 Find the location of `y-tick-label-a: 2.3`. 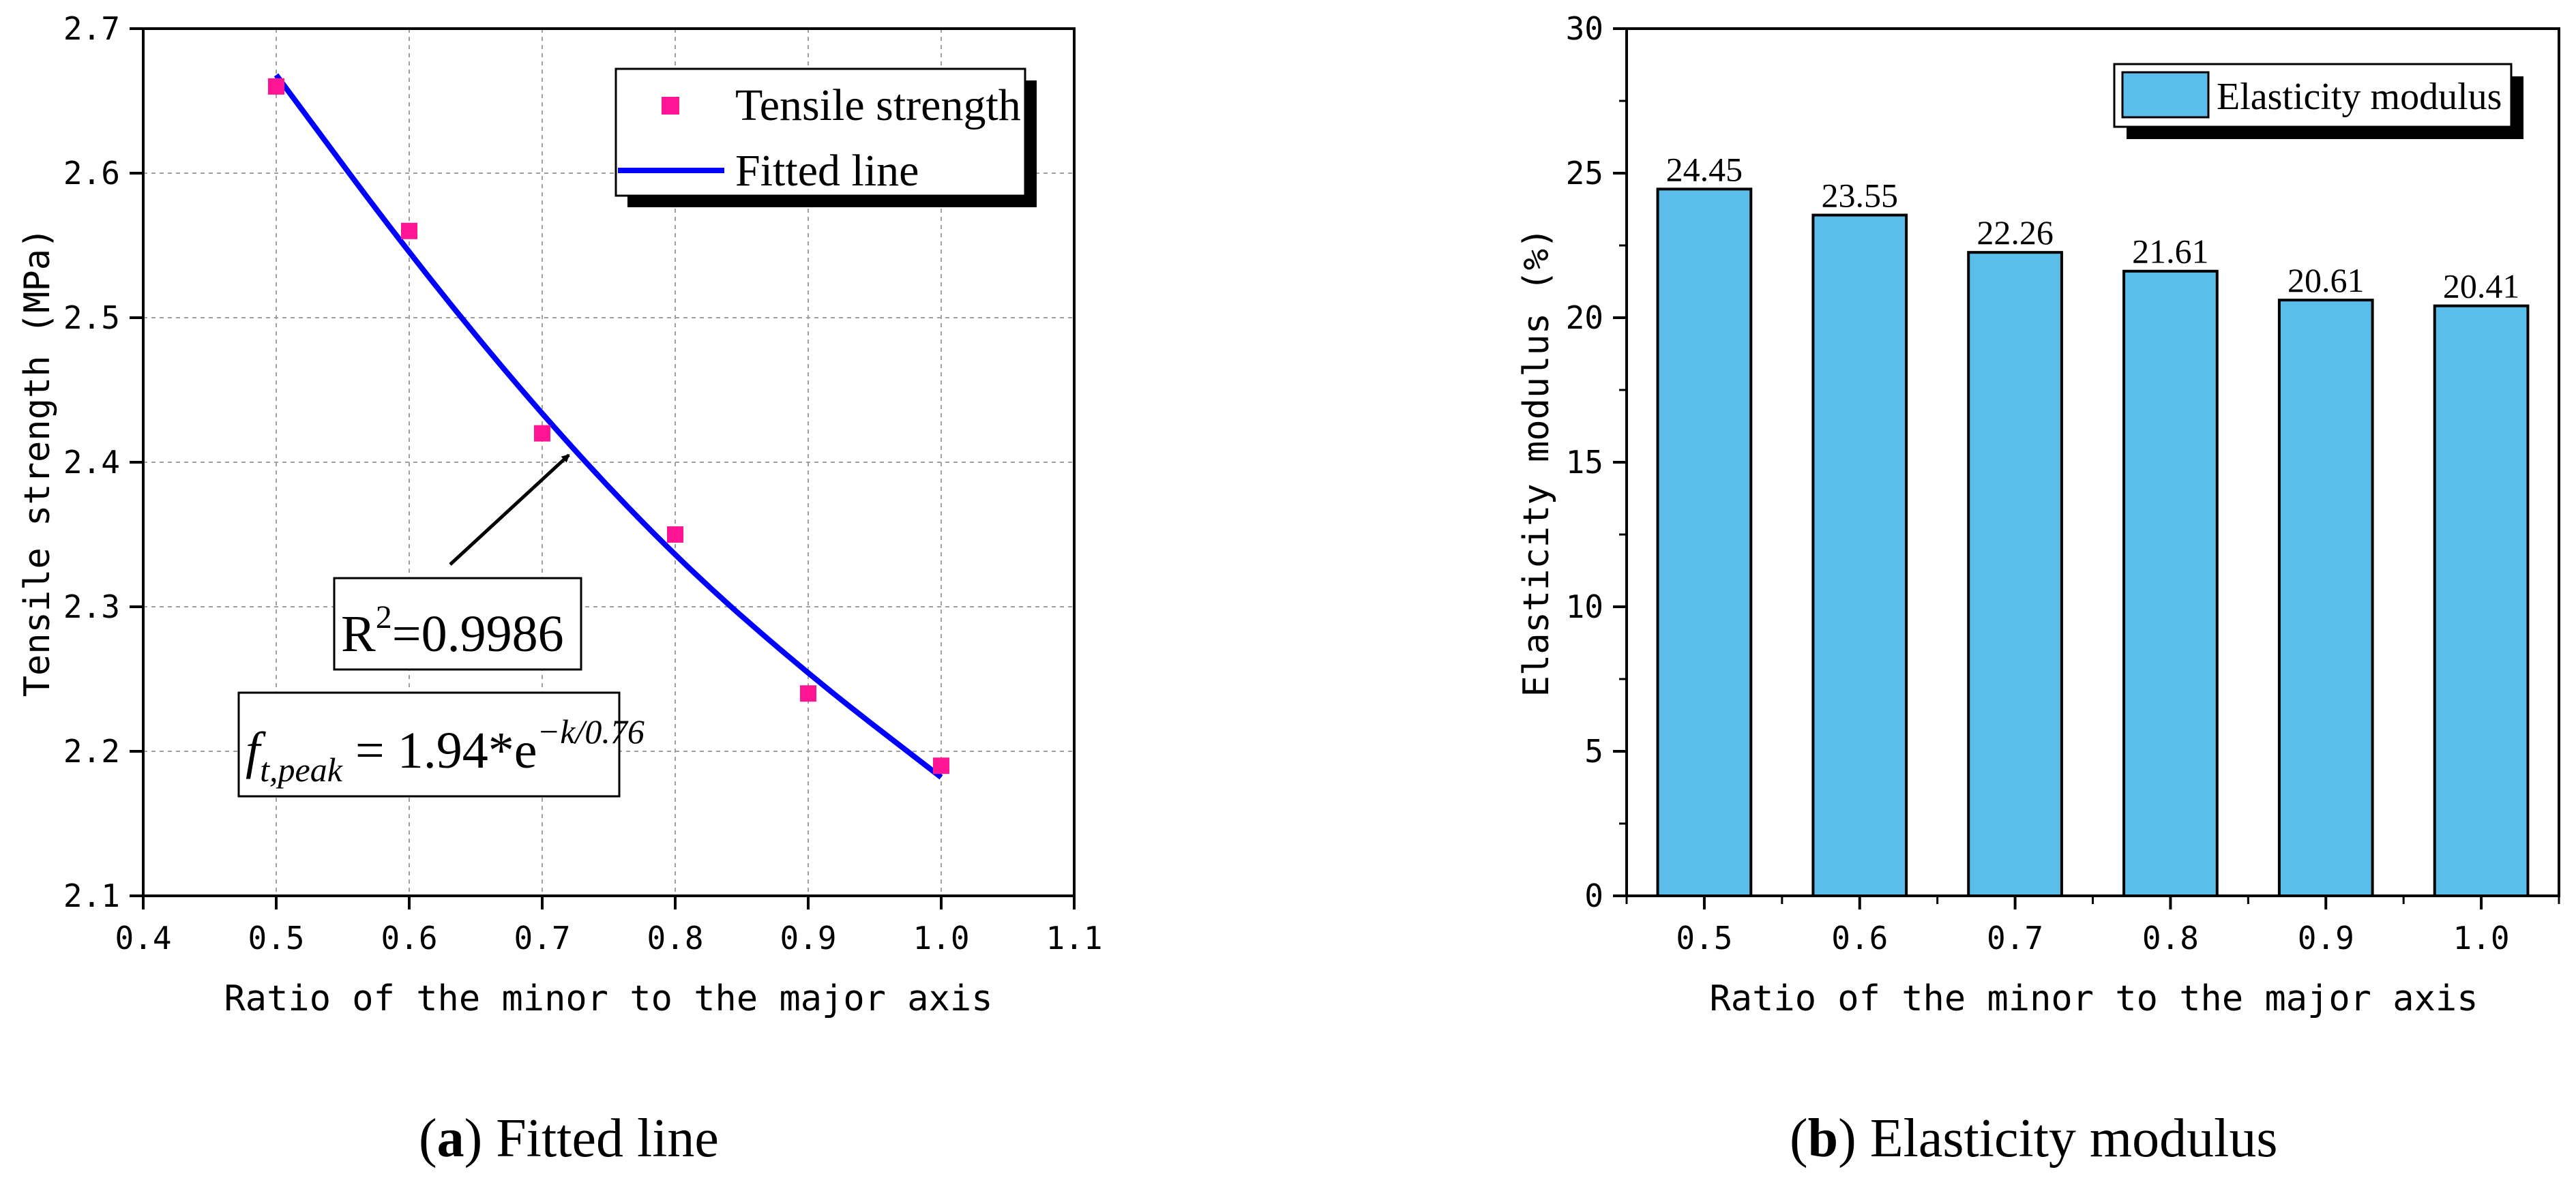

y-tick-label-a: 2.3 is located at coordinates (91, 606).